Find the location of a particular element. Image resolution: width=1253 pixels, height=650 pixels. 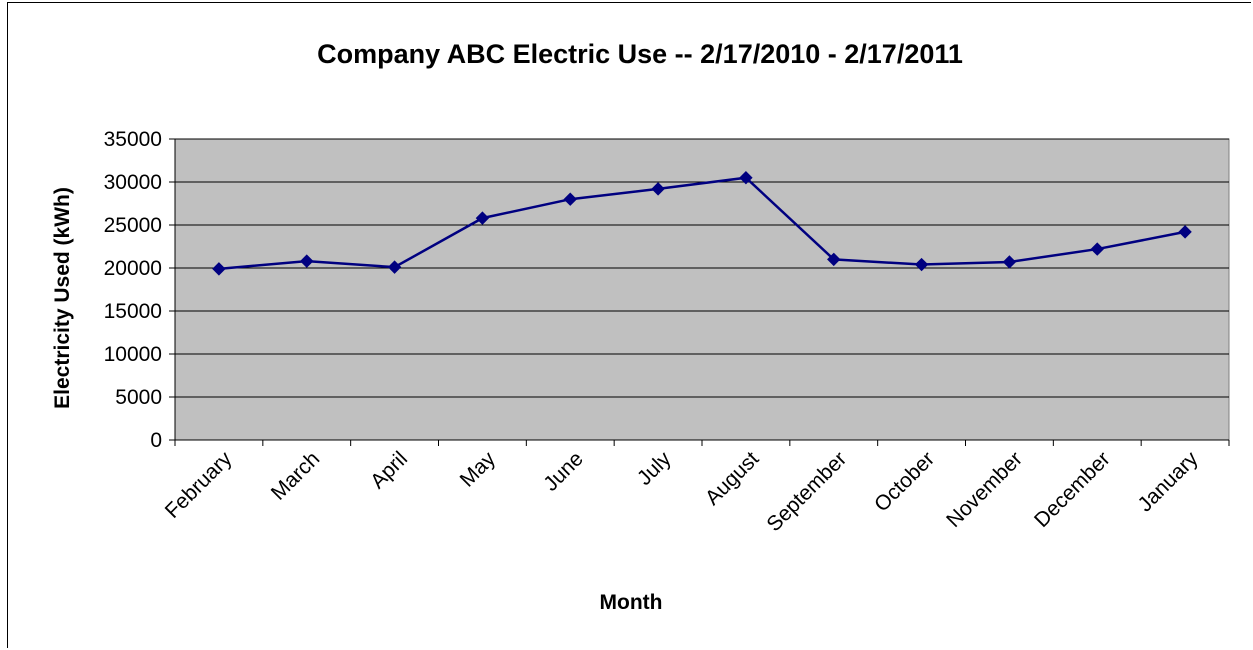

x-tick-label: October is located at coordinates (904, 481).